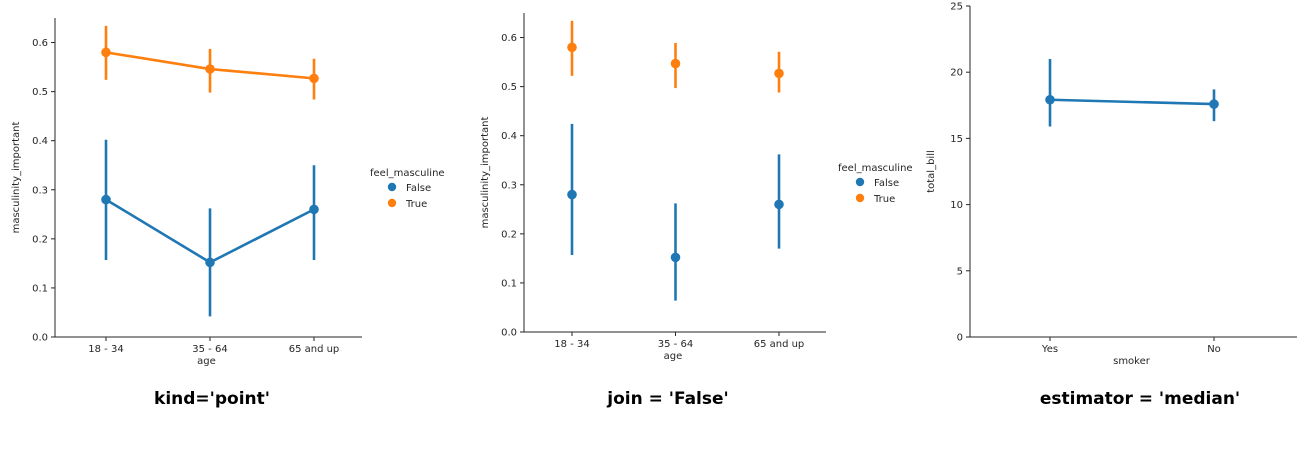  What do you see at coordinates (931, 171) in the screenshot?
I see `y-axis-label: total_bill` at bounding box center [931, 171].